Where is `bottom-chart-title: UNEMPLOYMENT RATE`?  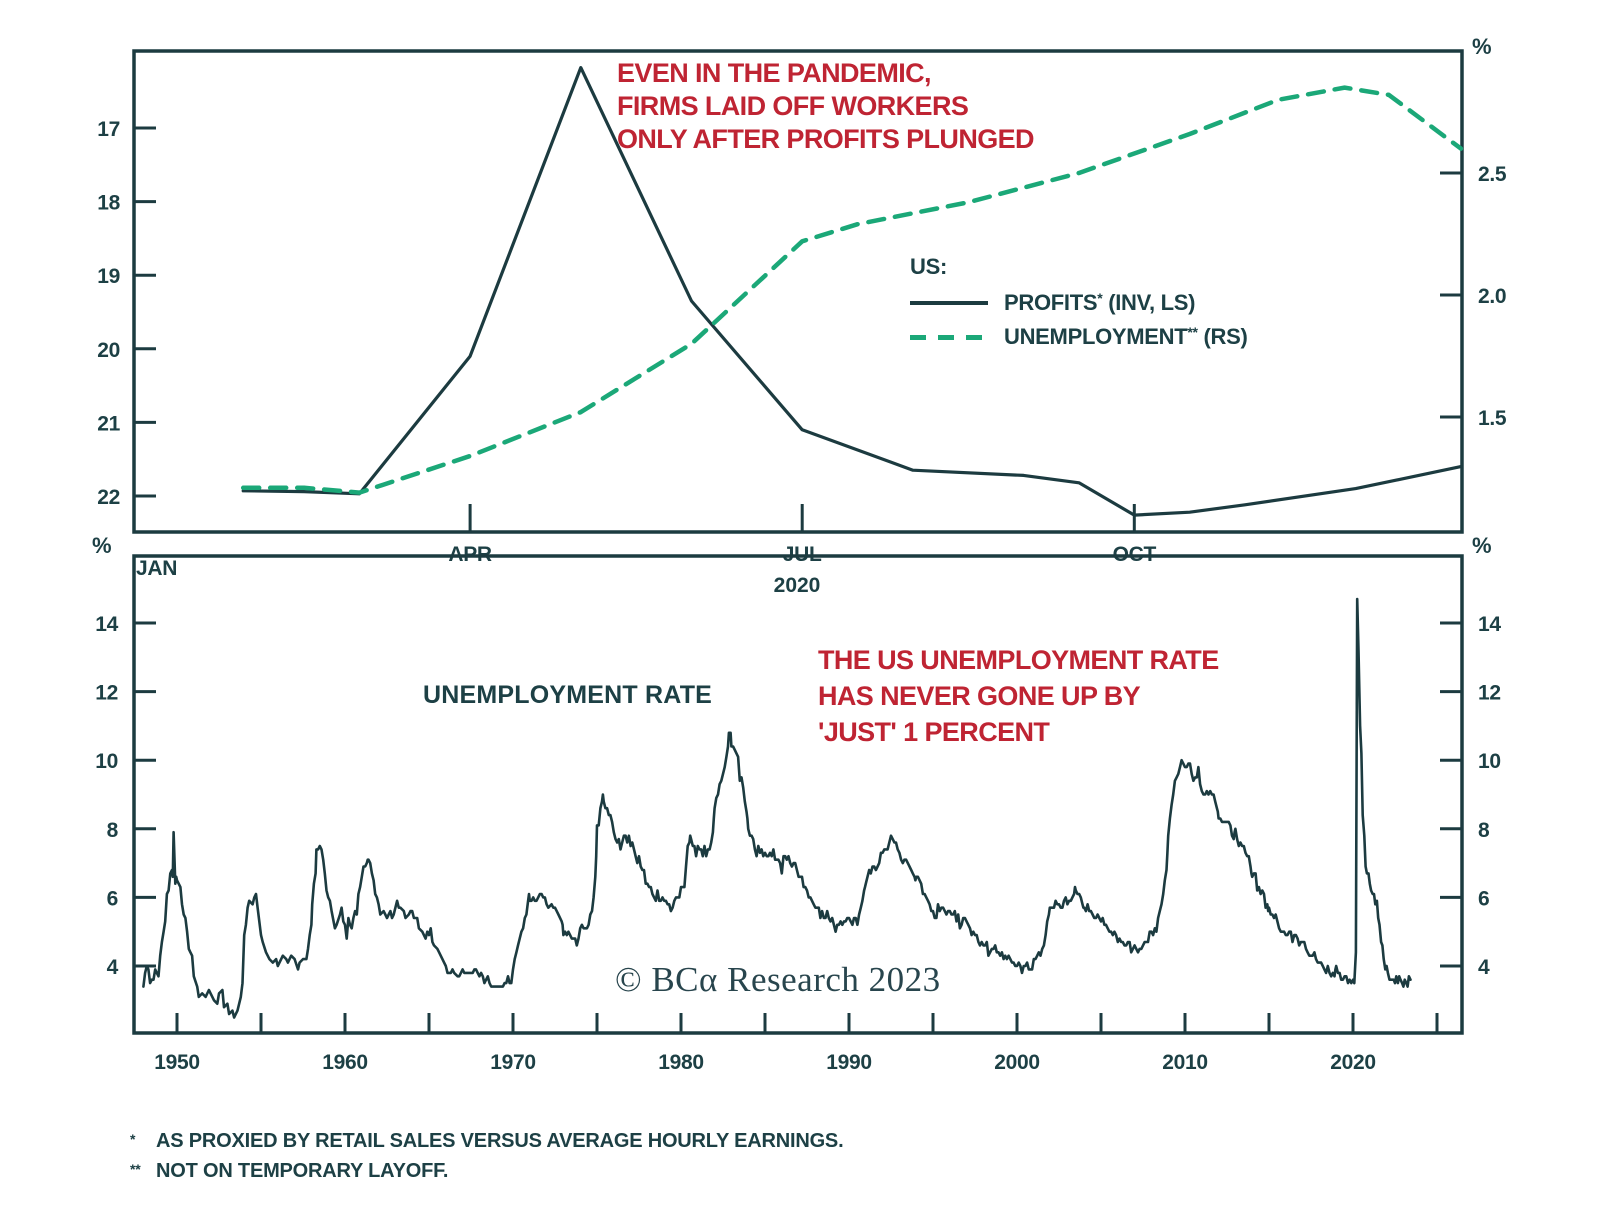
bottom-chart-title: UNEMPLOYMENT RATE is located at coordinates (568, 695).